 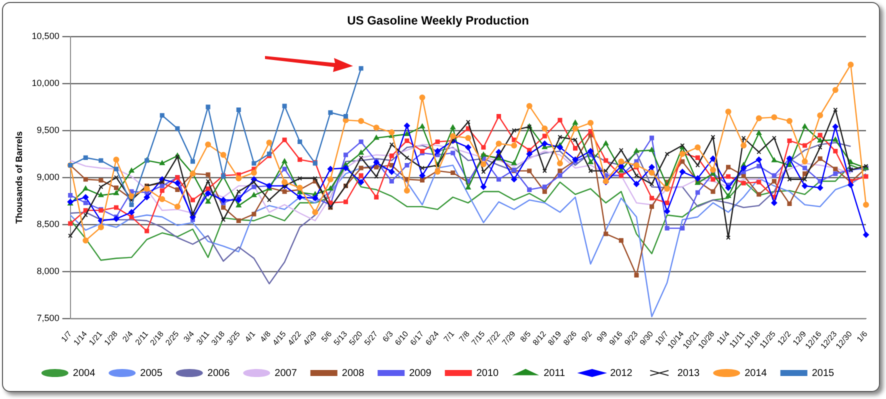 What do you see at coordinates (449, 336) in the screenshot?
I see `x-tick-label: 7/1` at bounding box center [449, 336].